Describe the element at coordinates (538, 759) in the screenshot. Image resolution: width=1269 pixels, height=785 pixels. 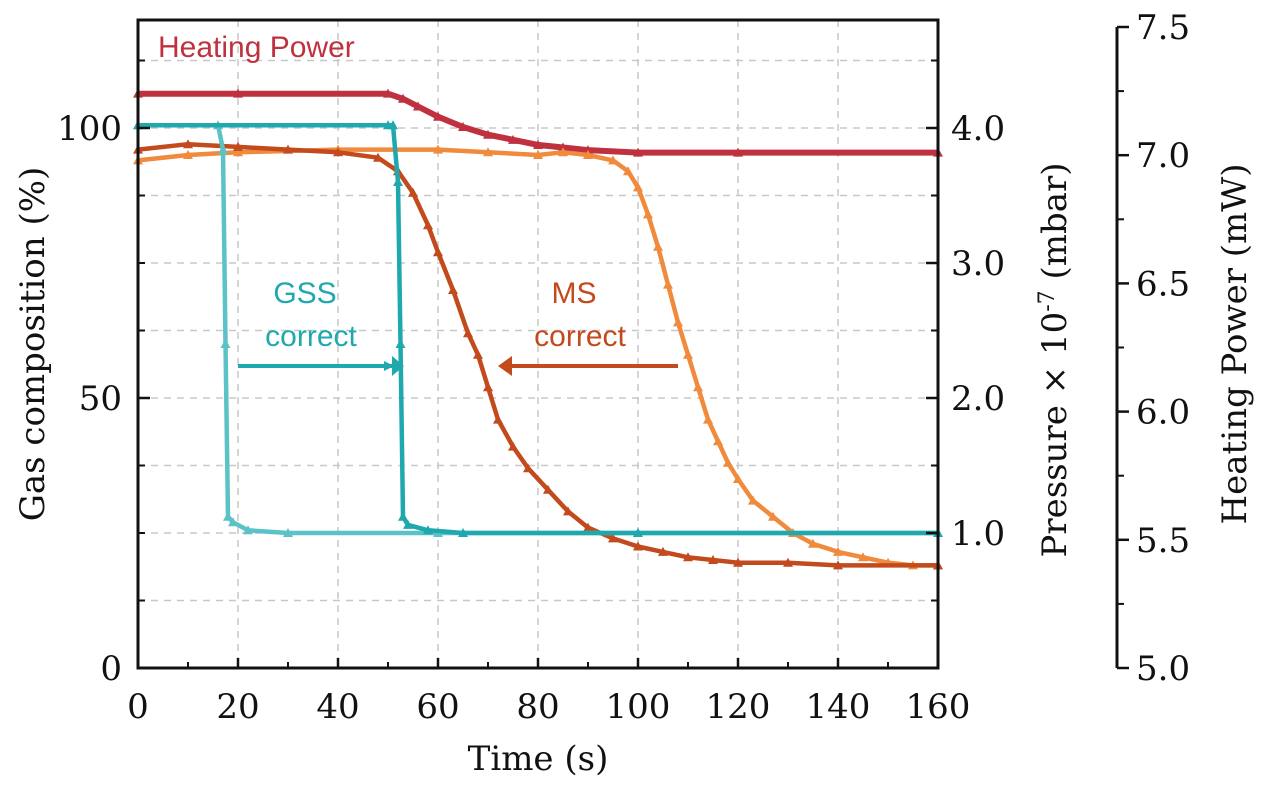
I see `x-axis-title: Time (s)` at that location.